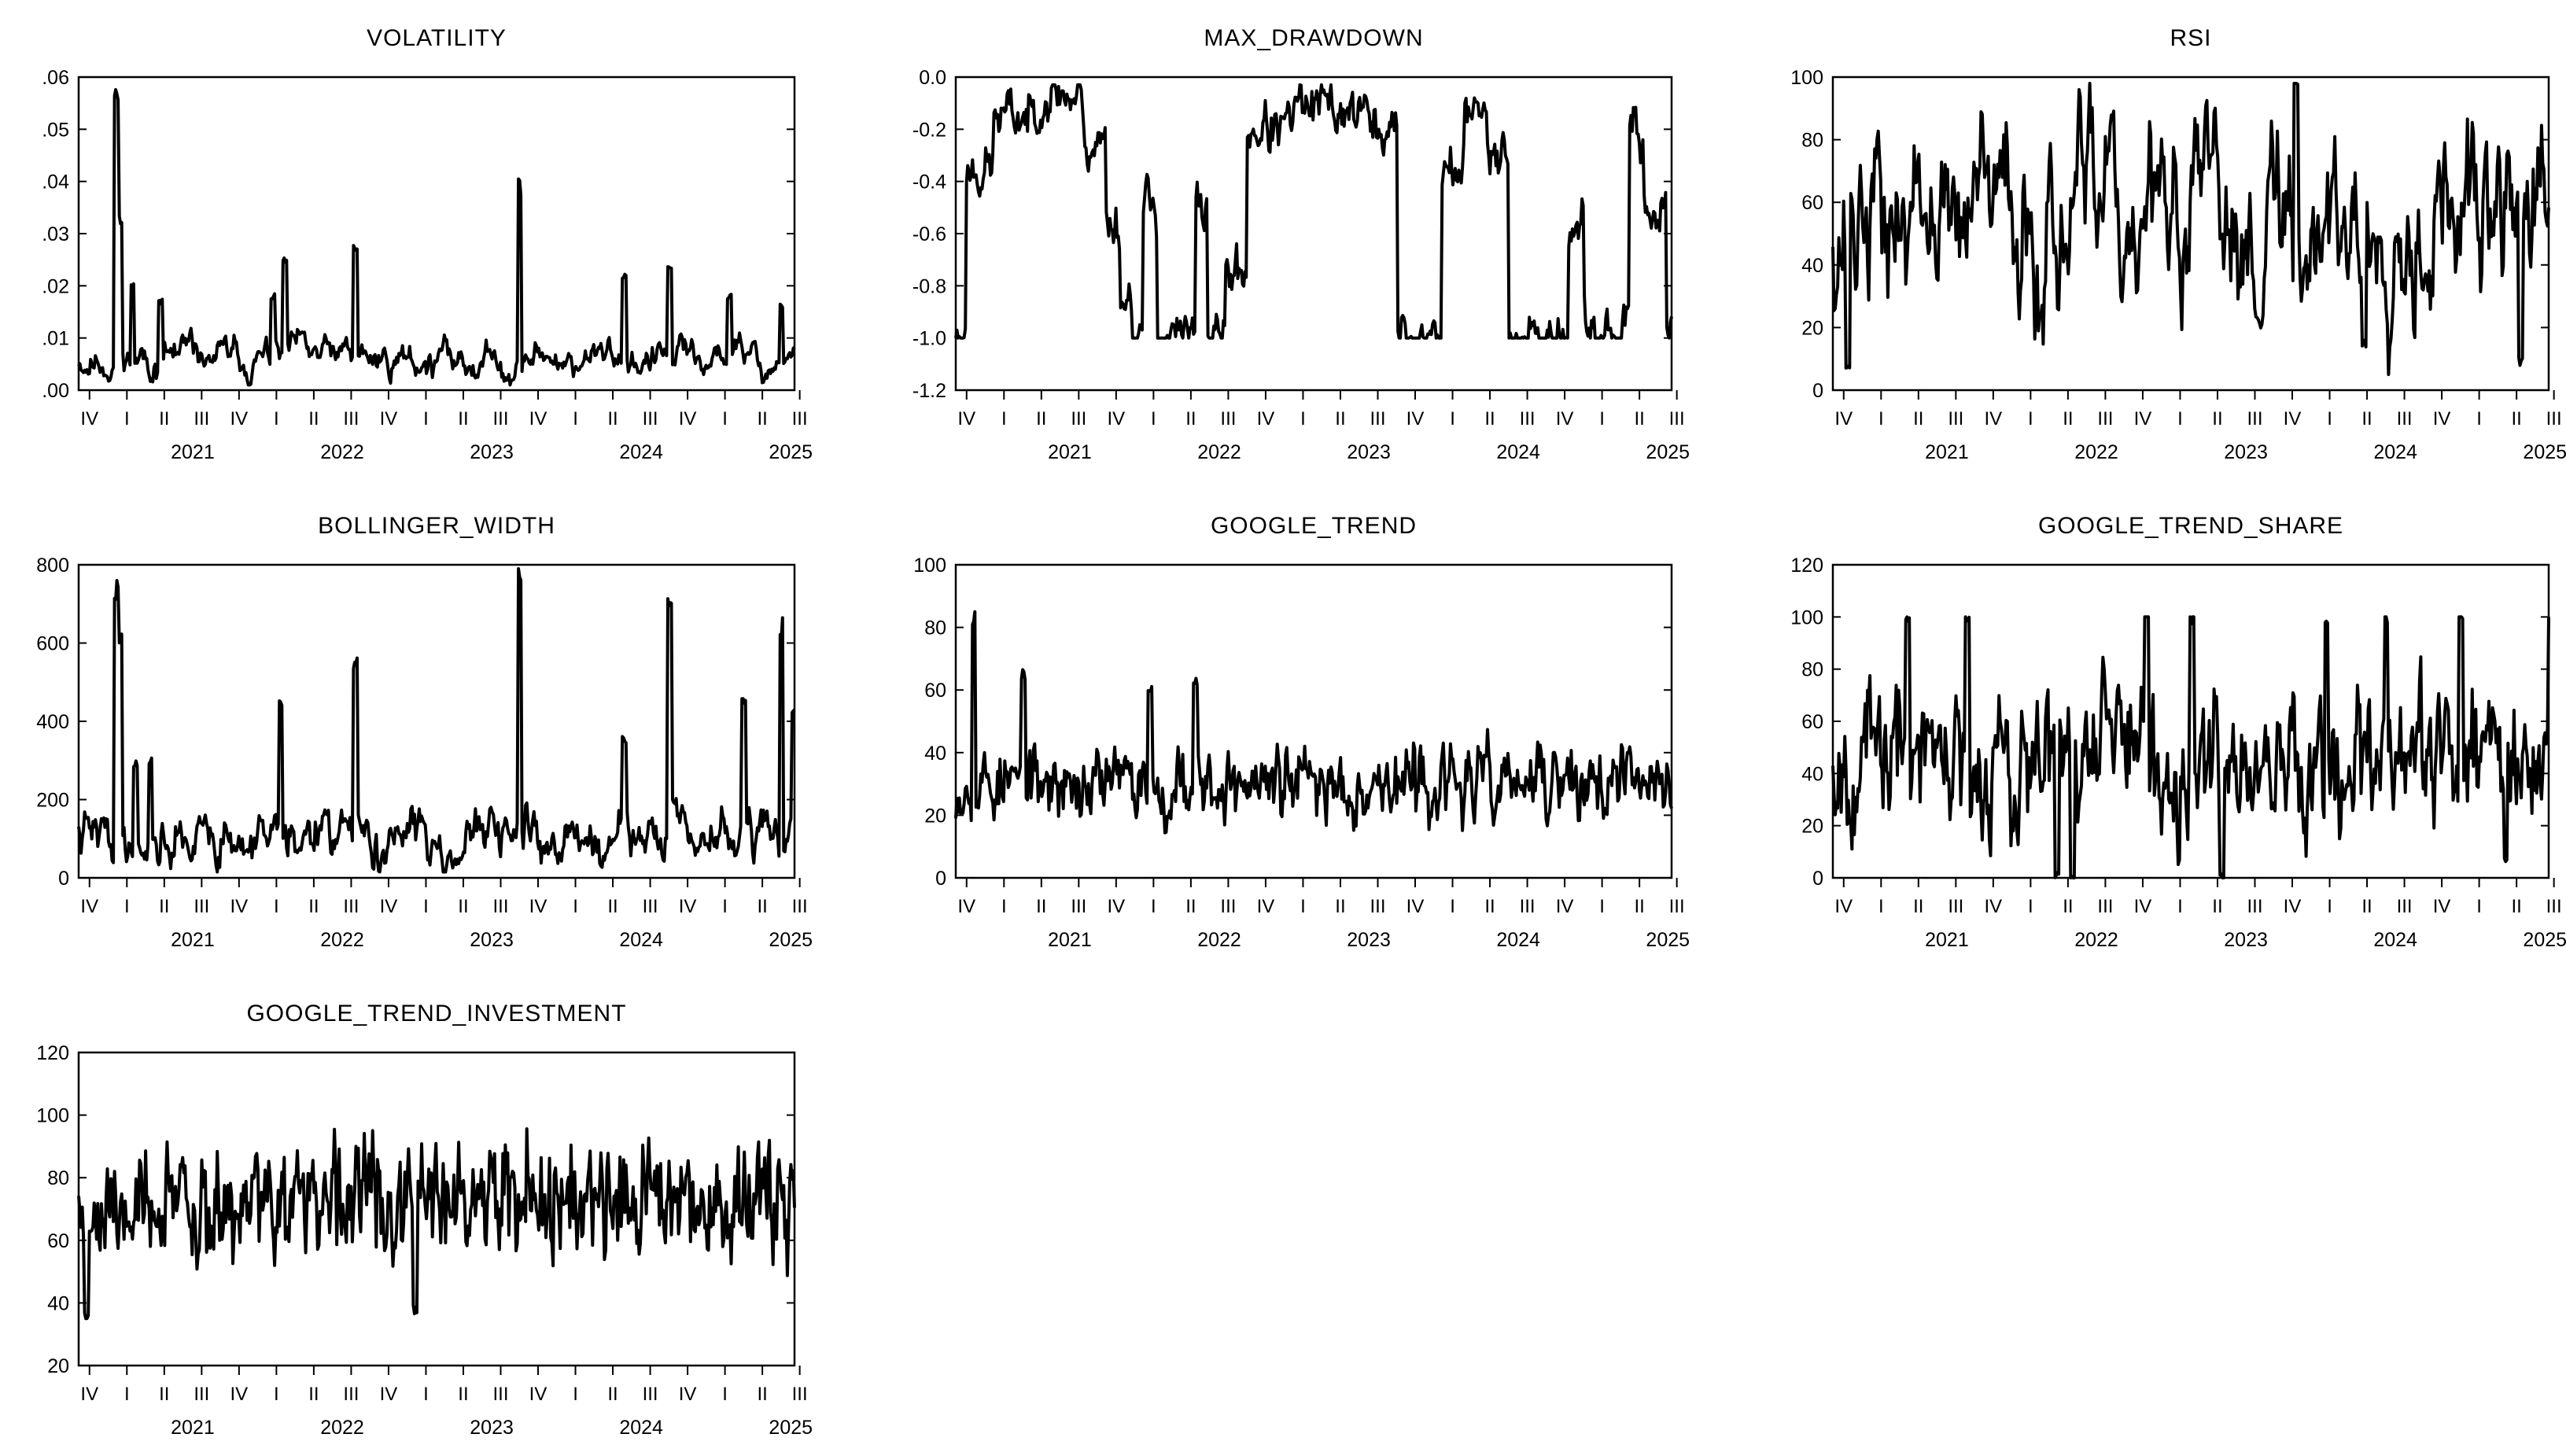 This screenshot has height=1456, width=2566. Describe the element at coordinates (436, 720) in the screenshot. I see `series-line-bollinger-width` at that location.